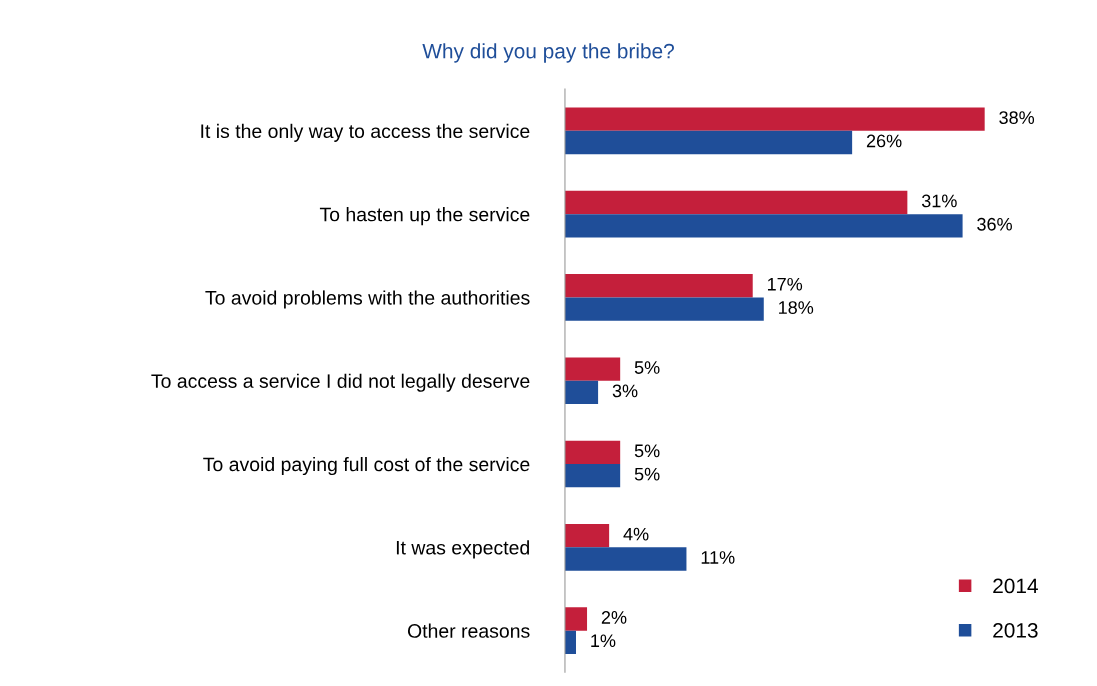 This screenshot has height=686, width=1097. Describe the element at coordinates (1017, 118) in the screenshot. I see `data-label: 38%` at that location.